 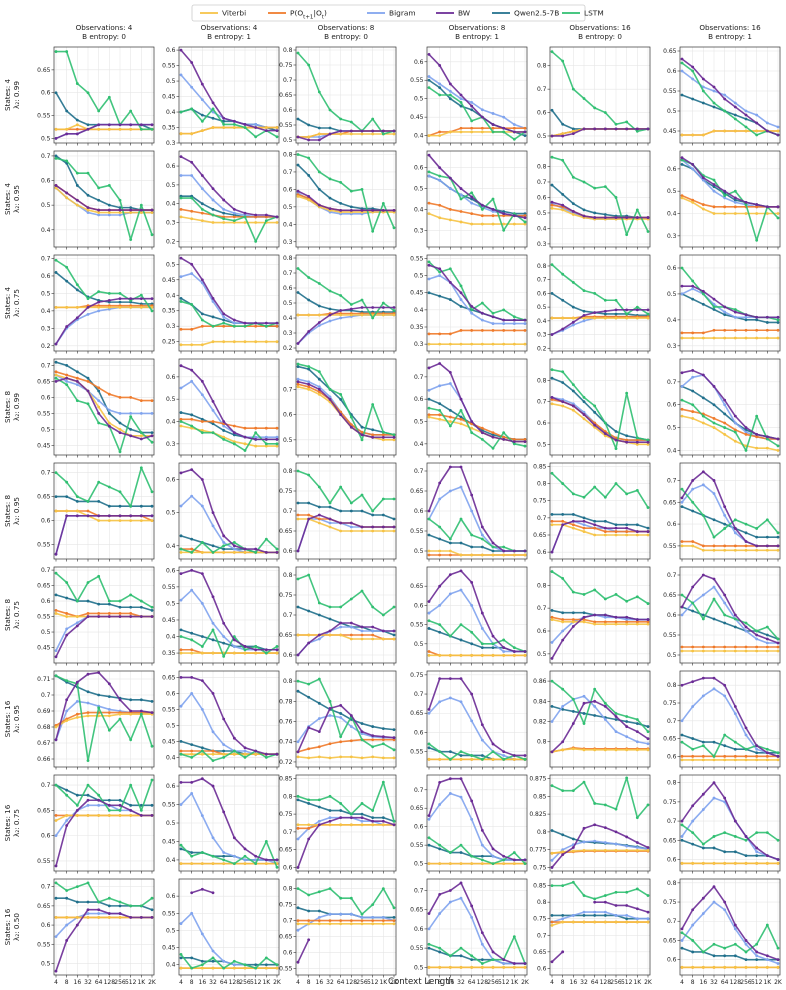 I want to click on series-lstm, so click(x=600, y=196).